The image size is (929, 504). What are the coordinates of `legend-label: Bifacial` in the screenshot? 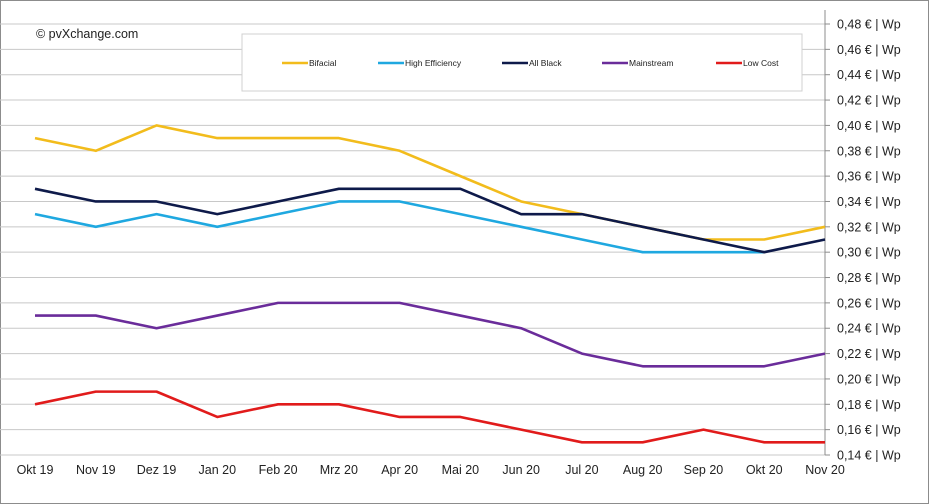 It's located at (323, 63).